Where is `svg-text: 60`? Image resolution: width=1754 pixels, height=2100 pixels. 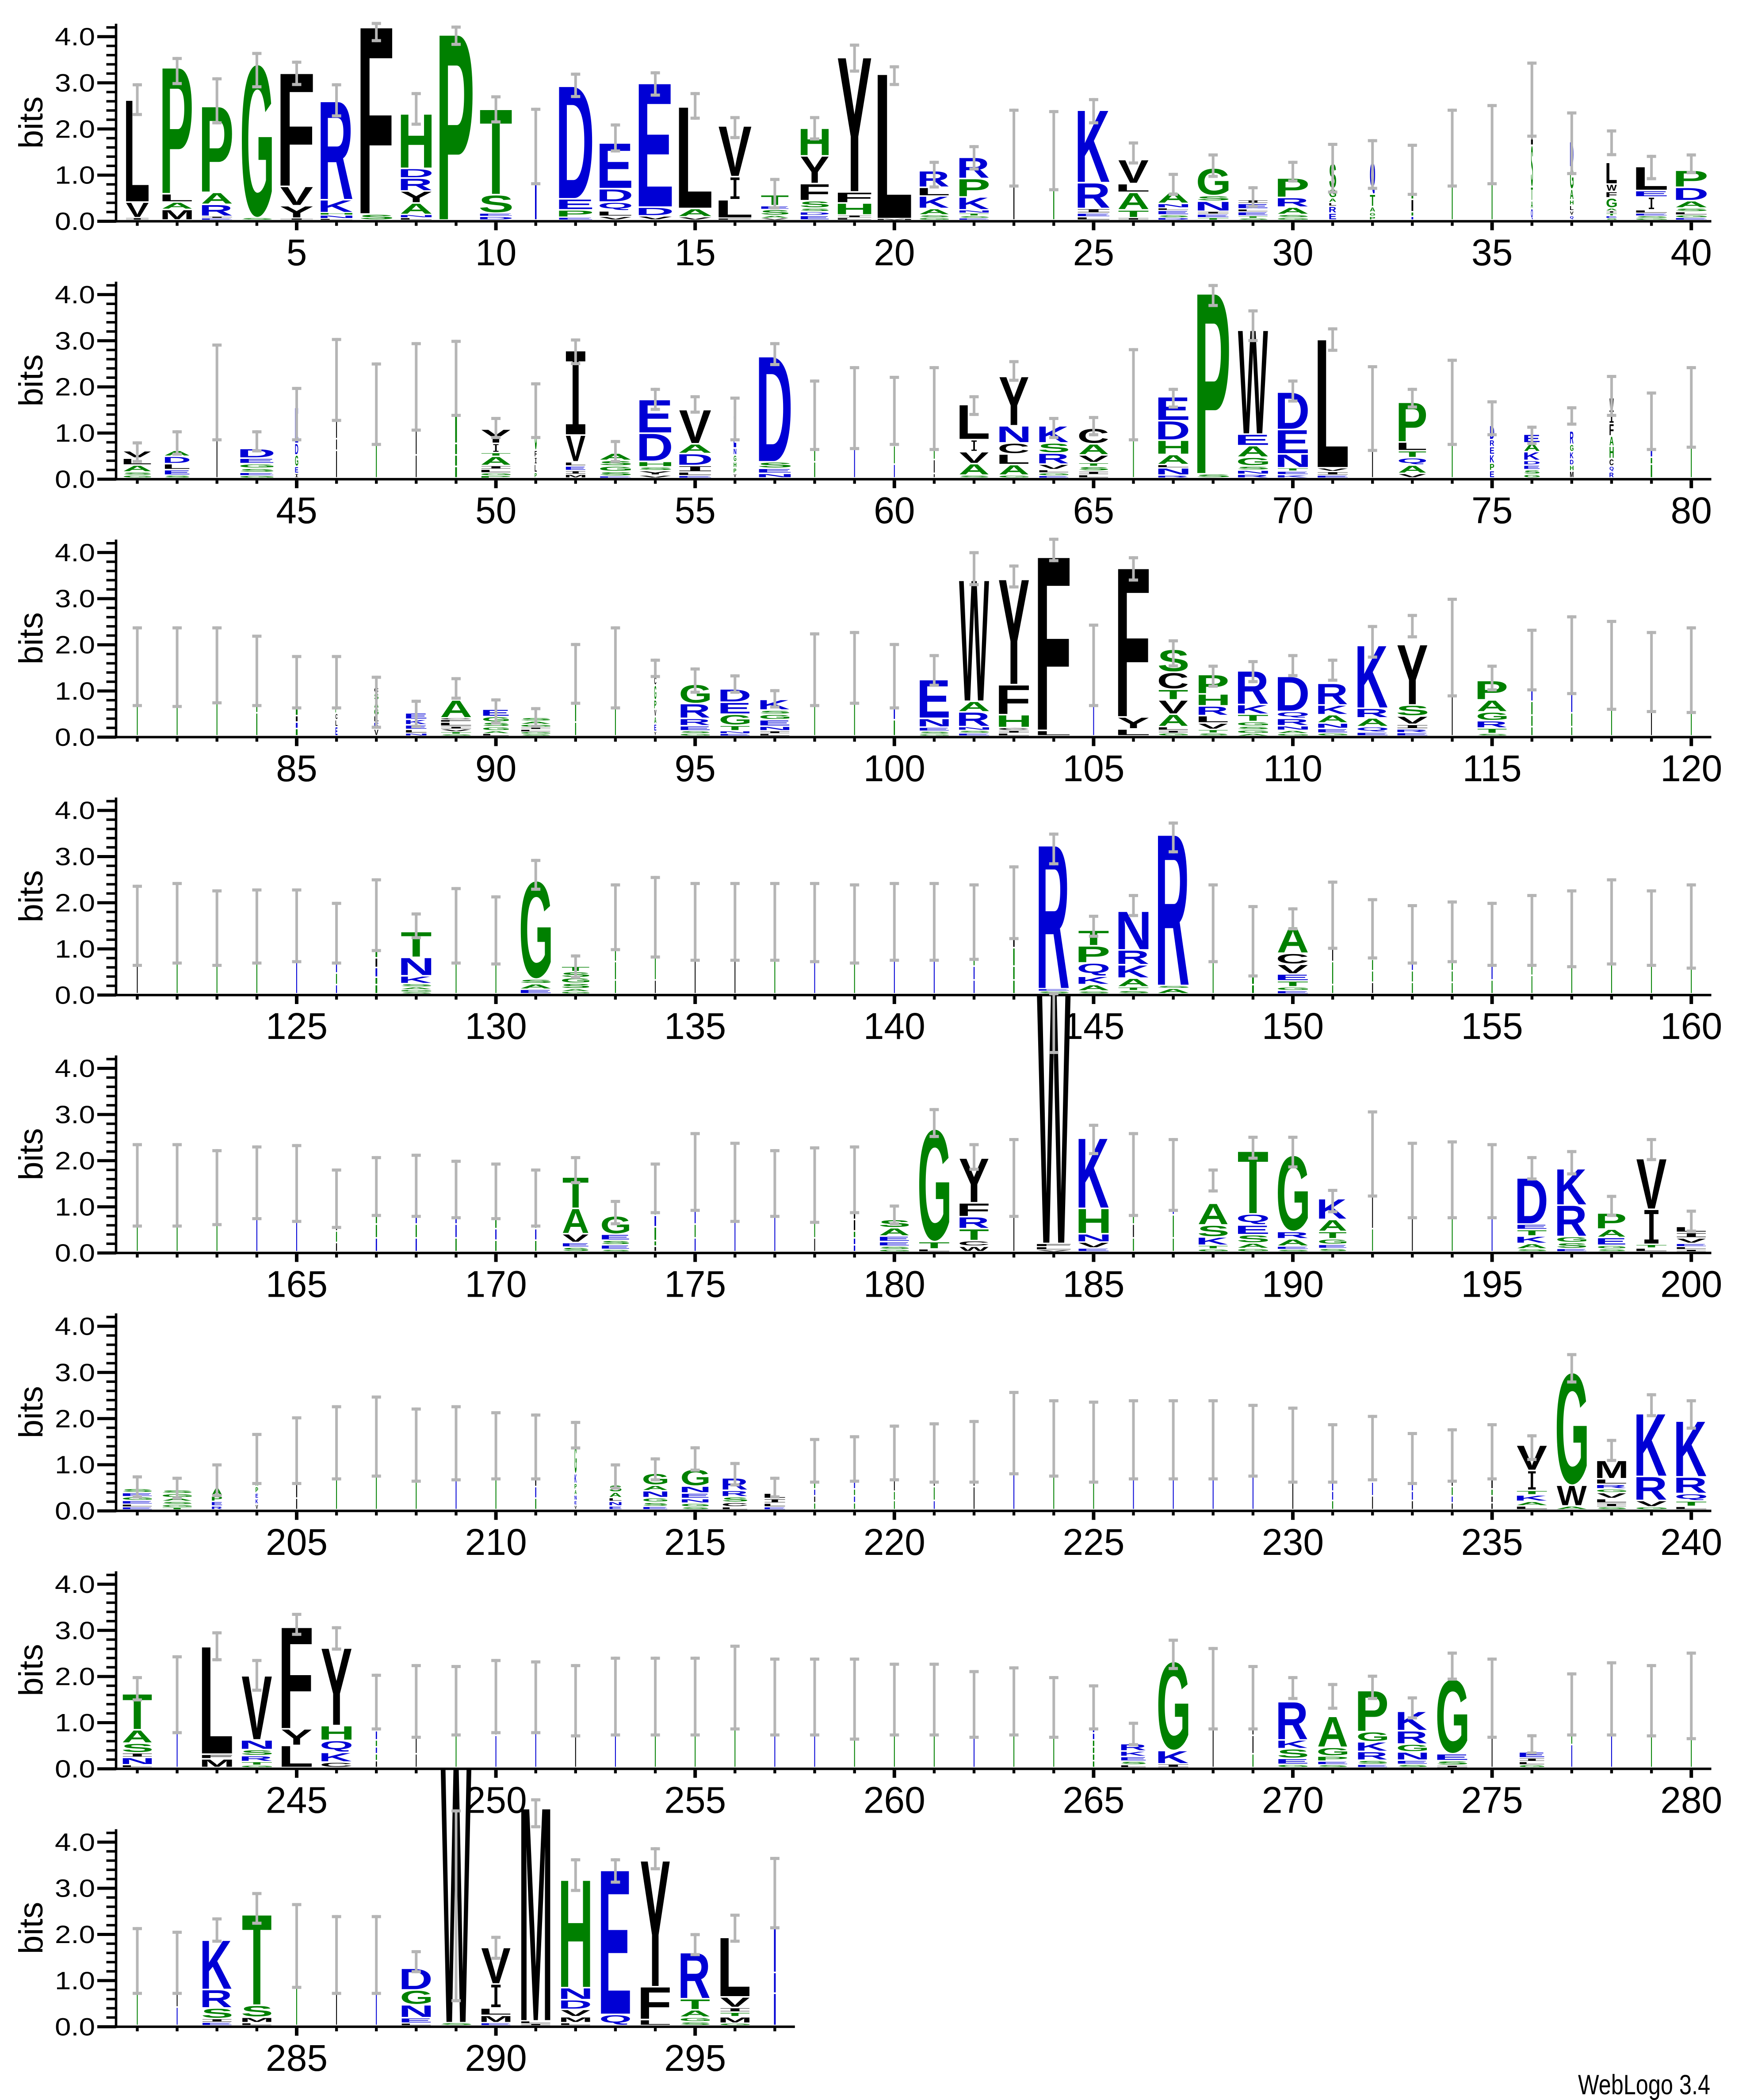
svg-text: 60 is located at coordinates (894, 510).